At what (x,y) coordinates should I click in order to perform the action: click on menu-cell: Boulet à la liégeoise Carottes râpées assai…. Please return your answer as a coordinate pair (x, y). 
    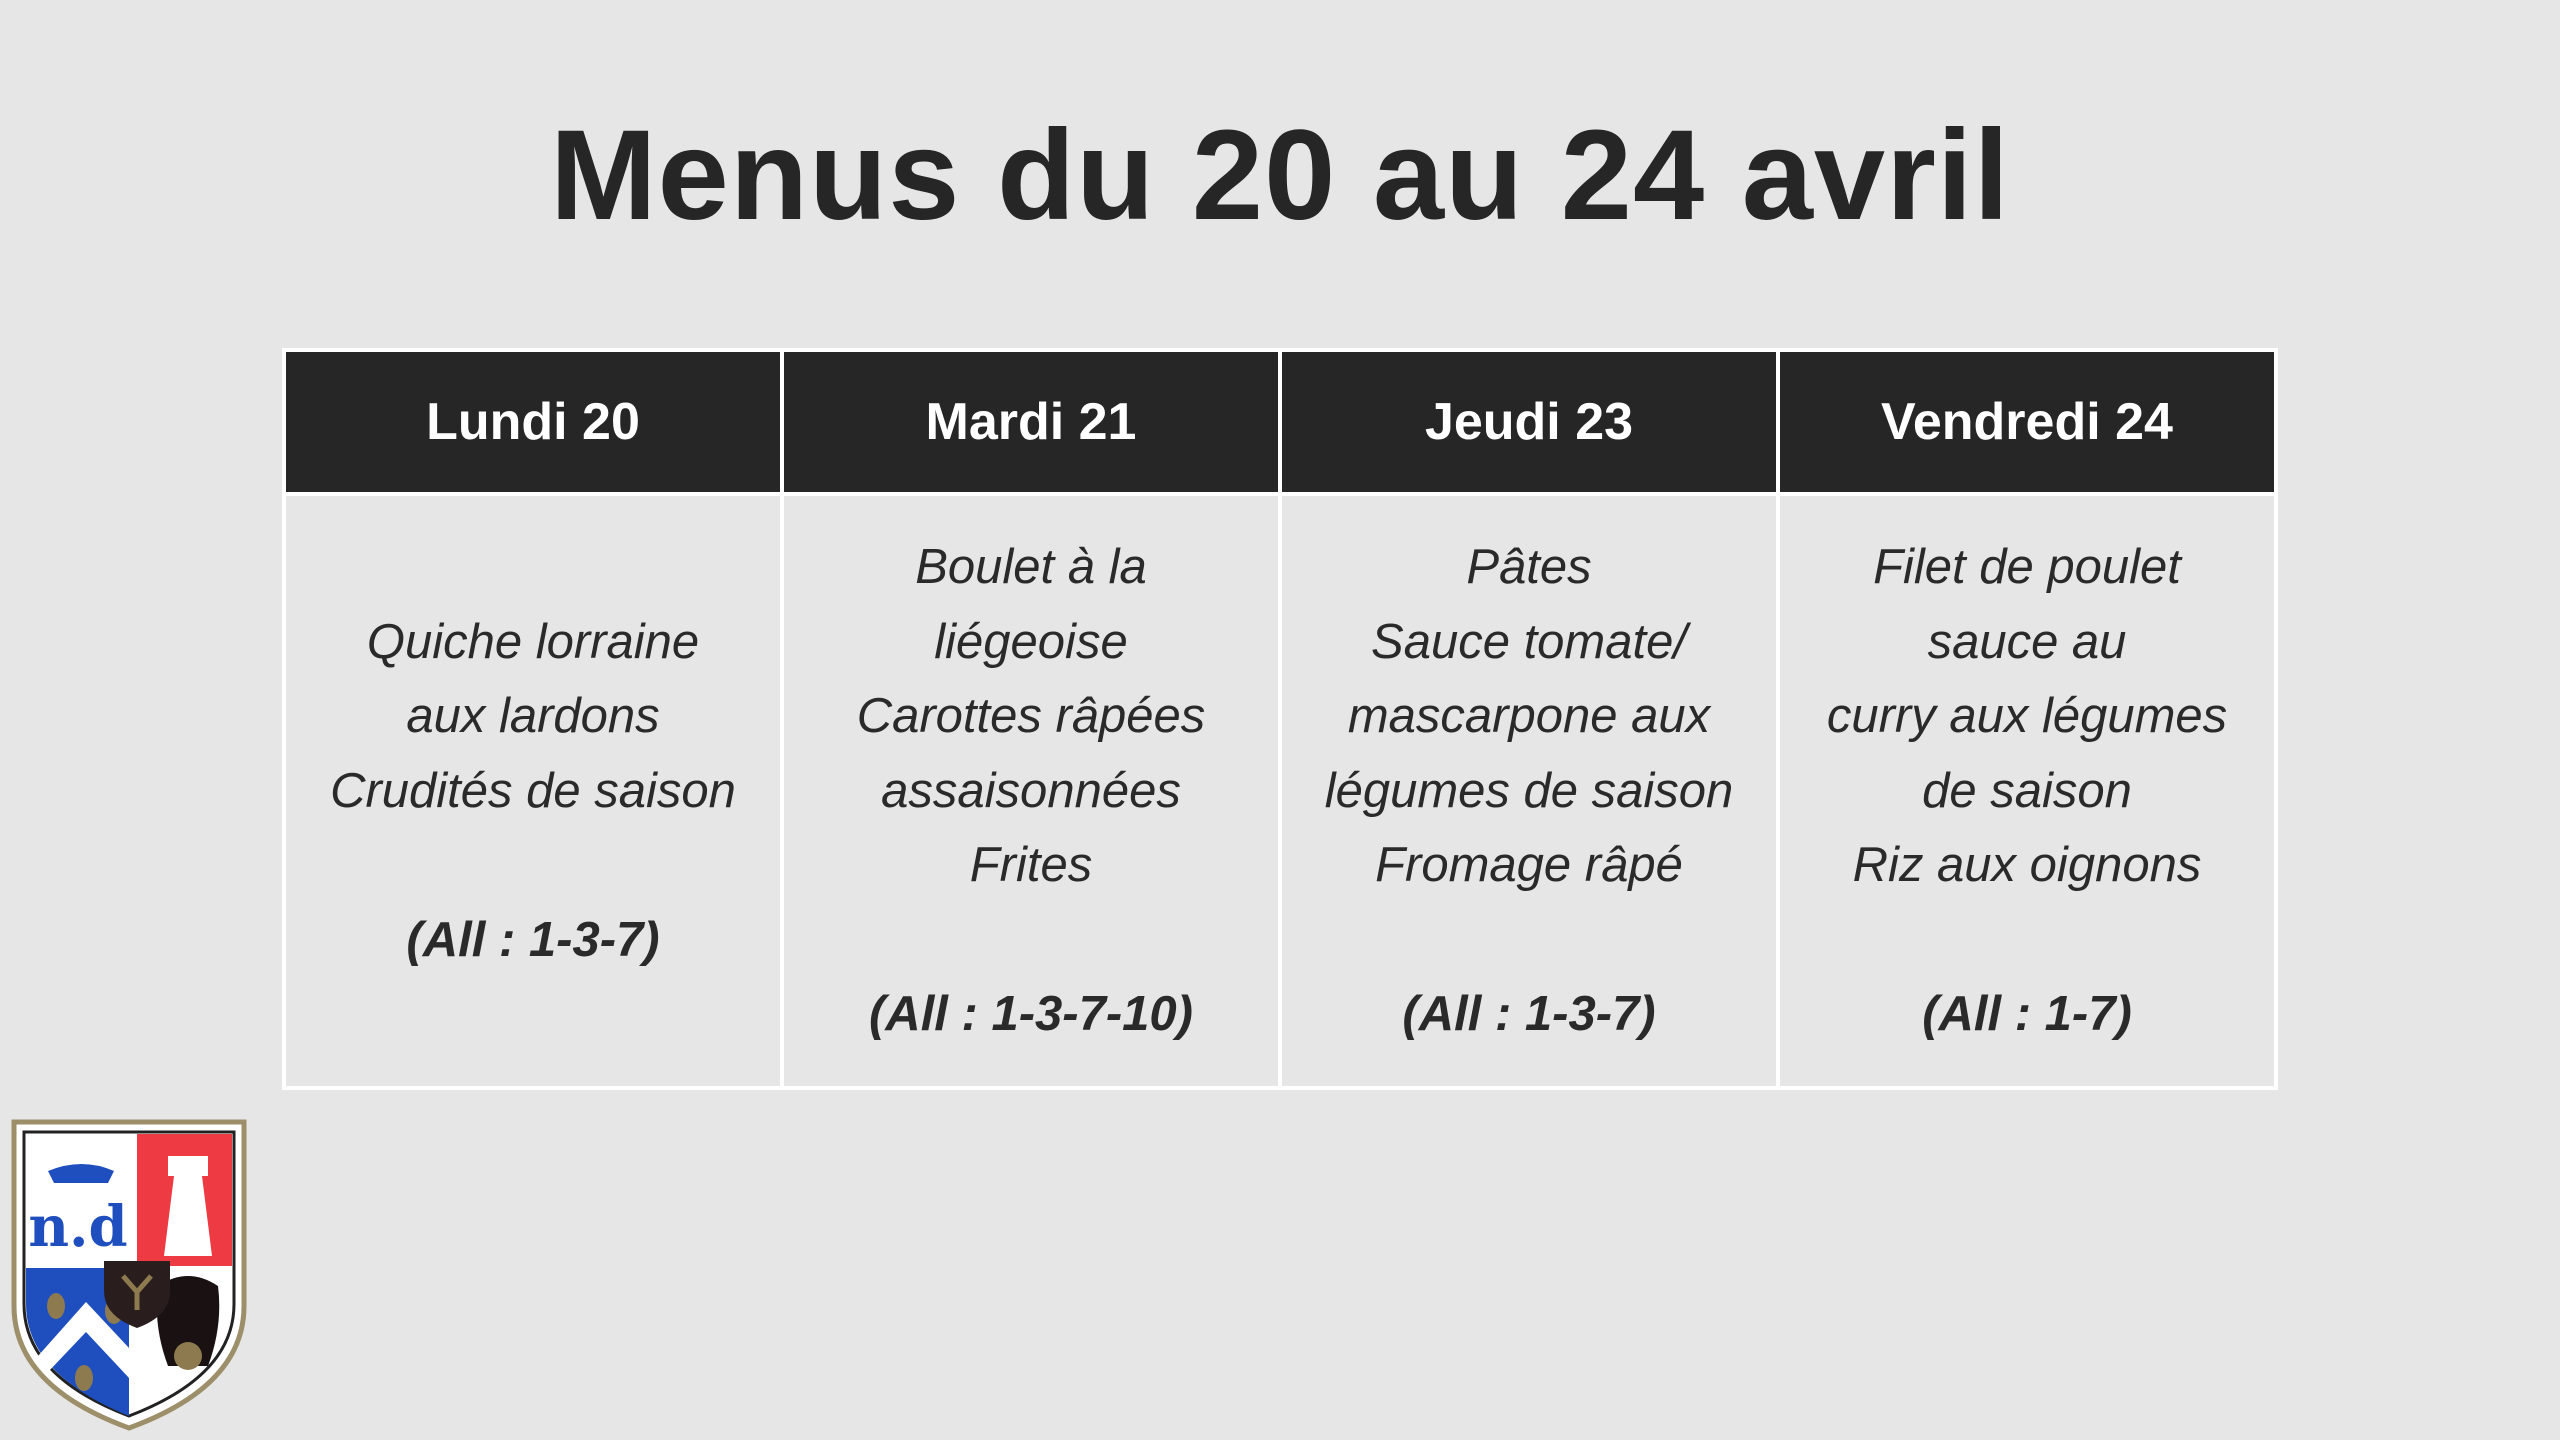
    Looking at the image, I should click on (1031, 791).